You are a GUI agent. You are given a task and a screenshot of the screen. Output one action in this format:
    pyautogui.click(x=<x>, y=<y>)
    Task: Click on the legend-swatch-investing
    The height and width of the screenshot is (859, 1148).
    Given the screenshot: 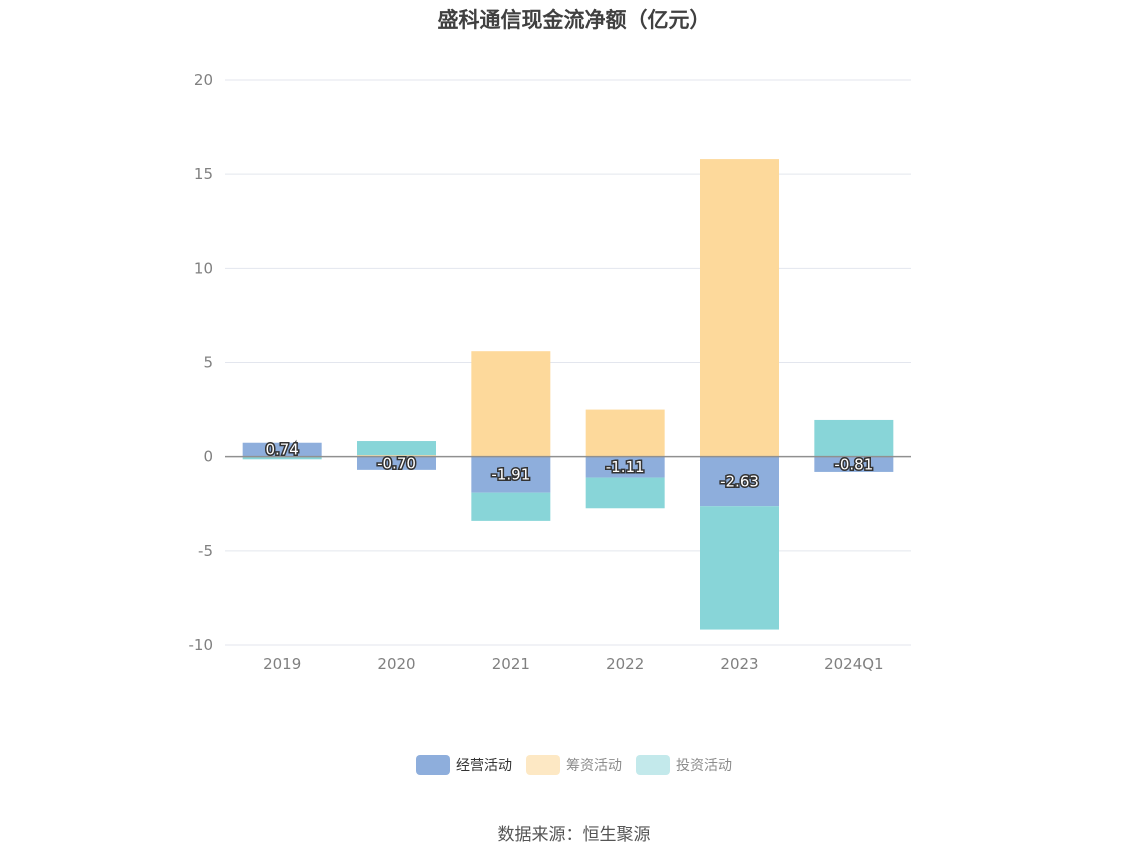 What is the action you would take?
    pyautogui.click(x=653, y=765)
    